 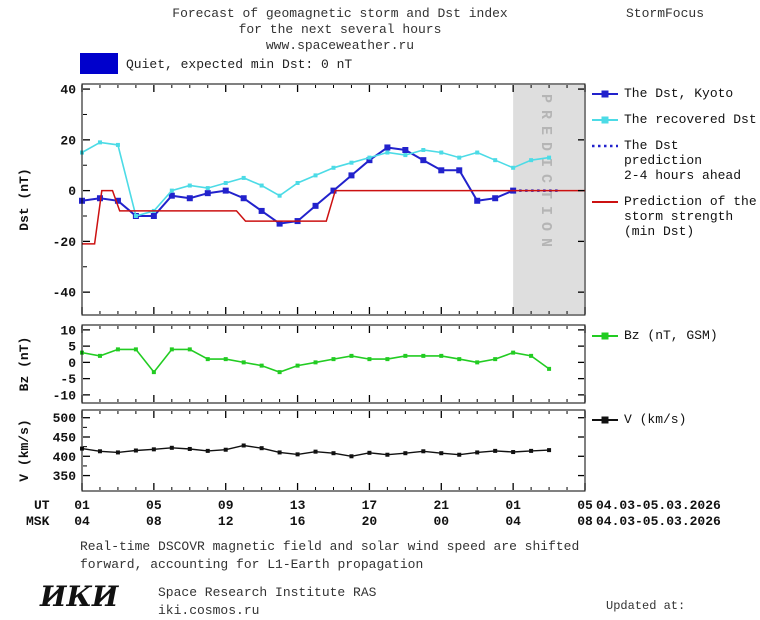 I want to click on legend-v-marker-0-icon, so click(x=605, y=420).